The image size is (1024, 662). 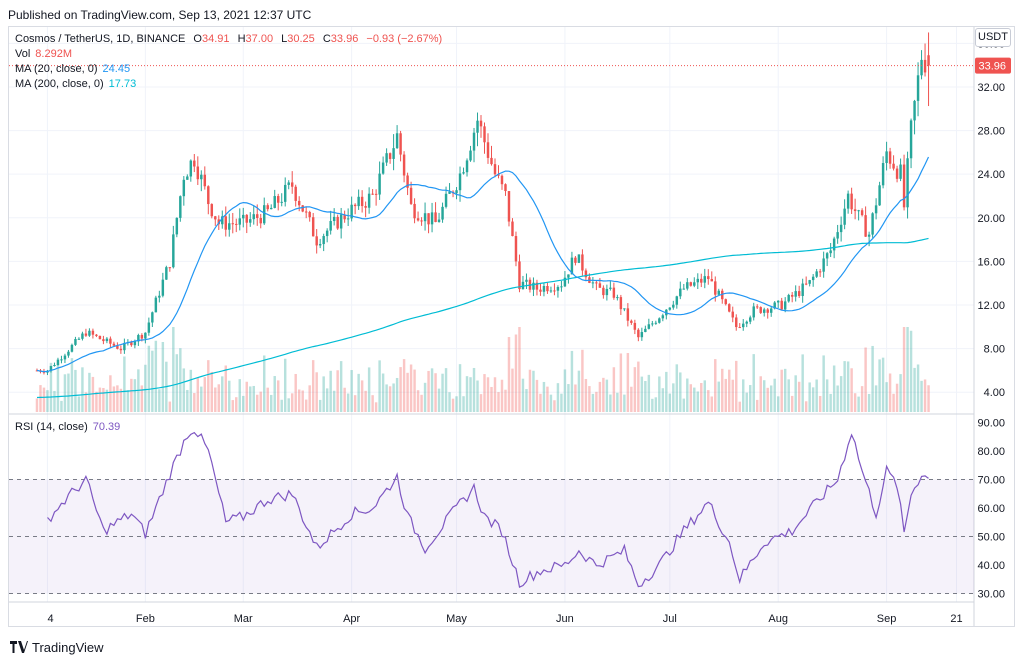 I want to click on footer-brand: TradingView, so click(x=57, y=647).